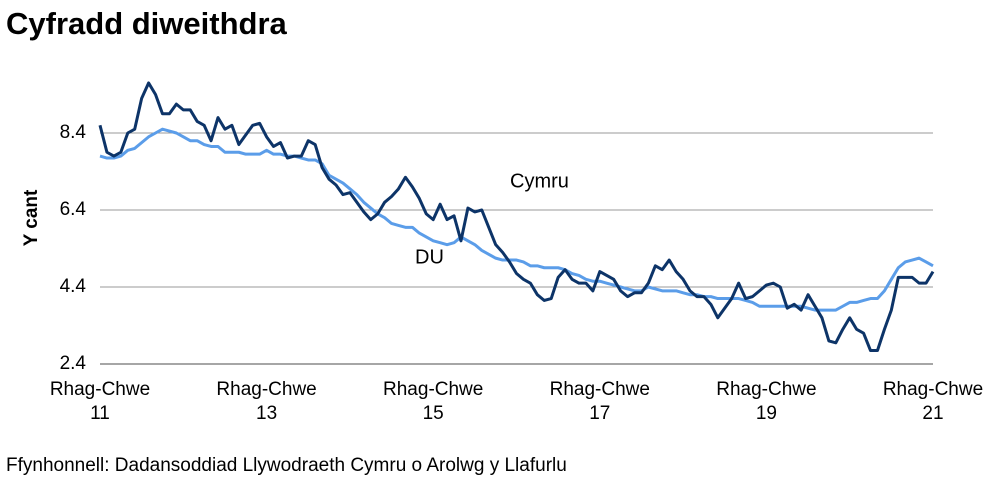 The width and height of the screenshot is (1004, 485). Describe the element at coordinates (73, 209) in the screenshot. I see `y-tick-label: 6.4` at that location.